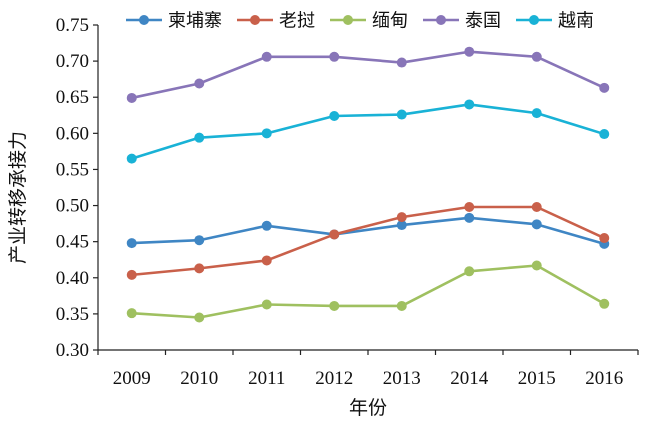 Image resolution: width=650 pixels, height=433 pixels. What do you see at coordinates (72, 278) in the screenshot?
I see `y-tick-label: 0.40` at bounding box center [72, 278].